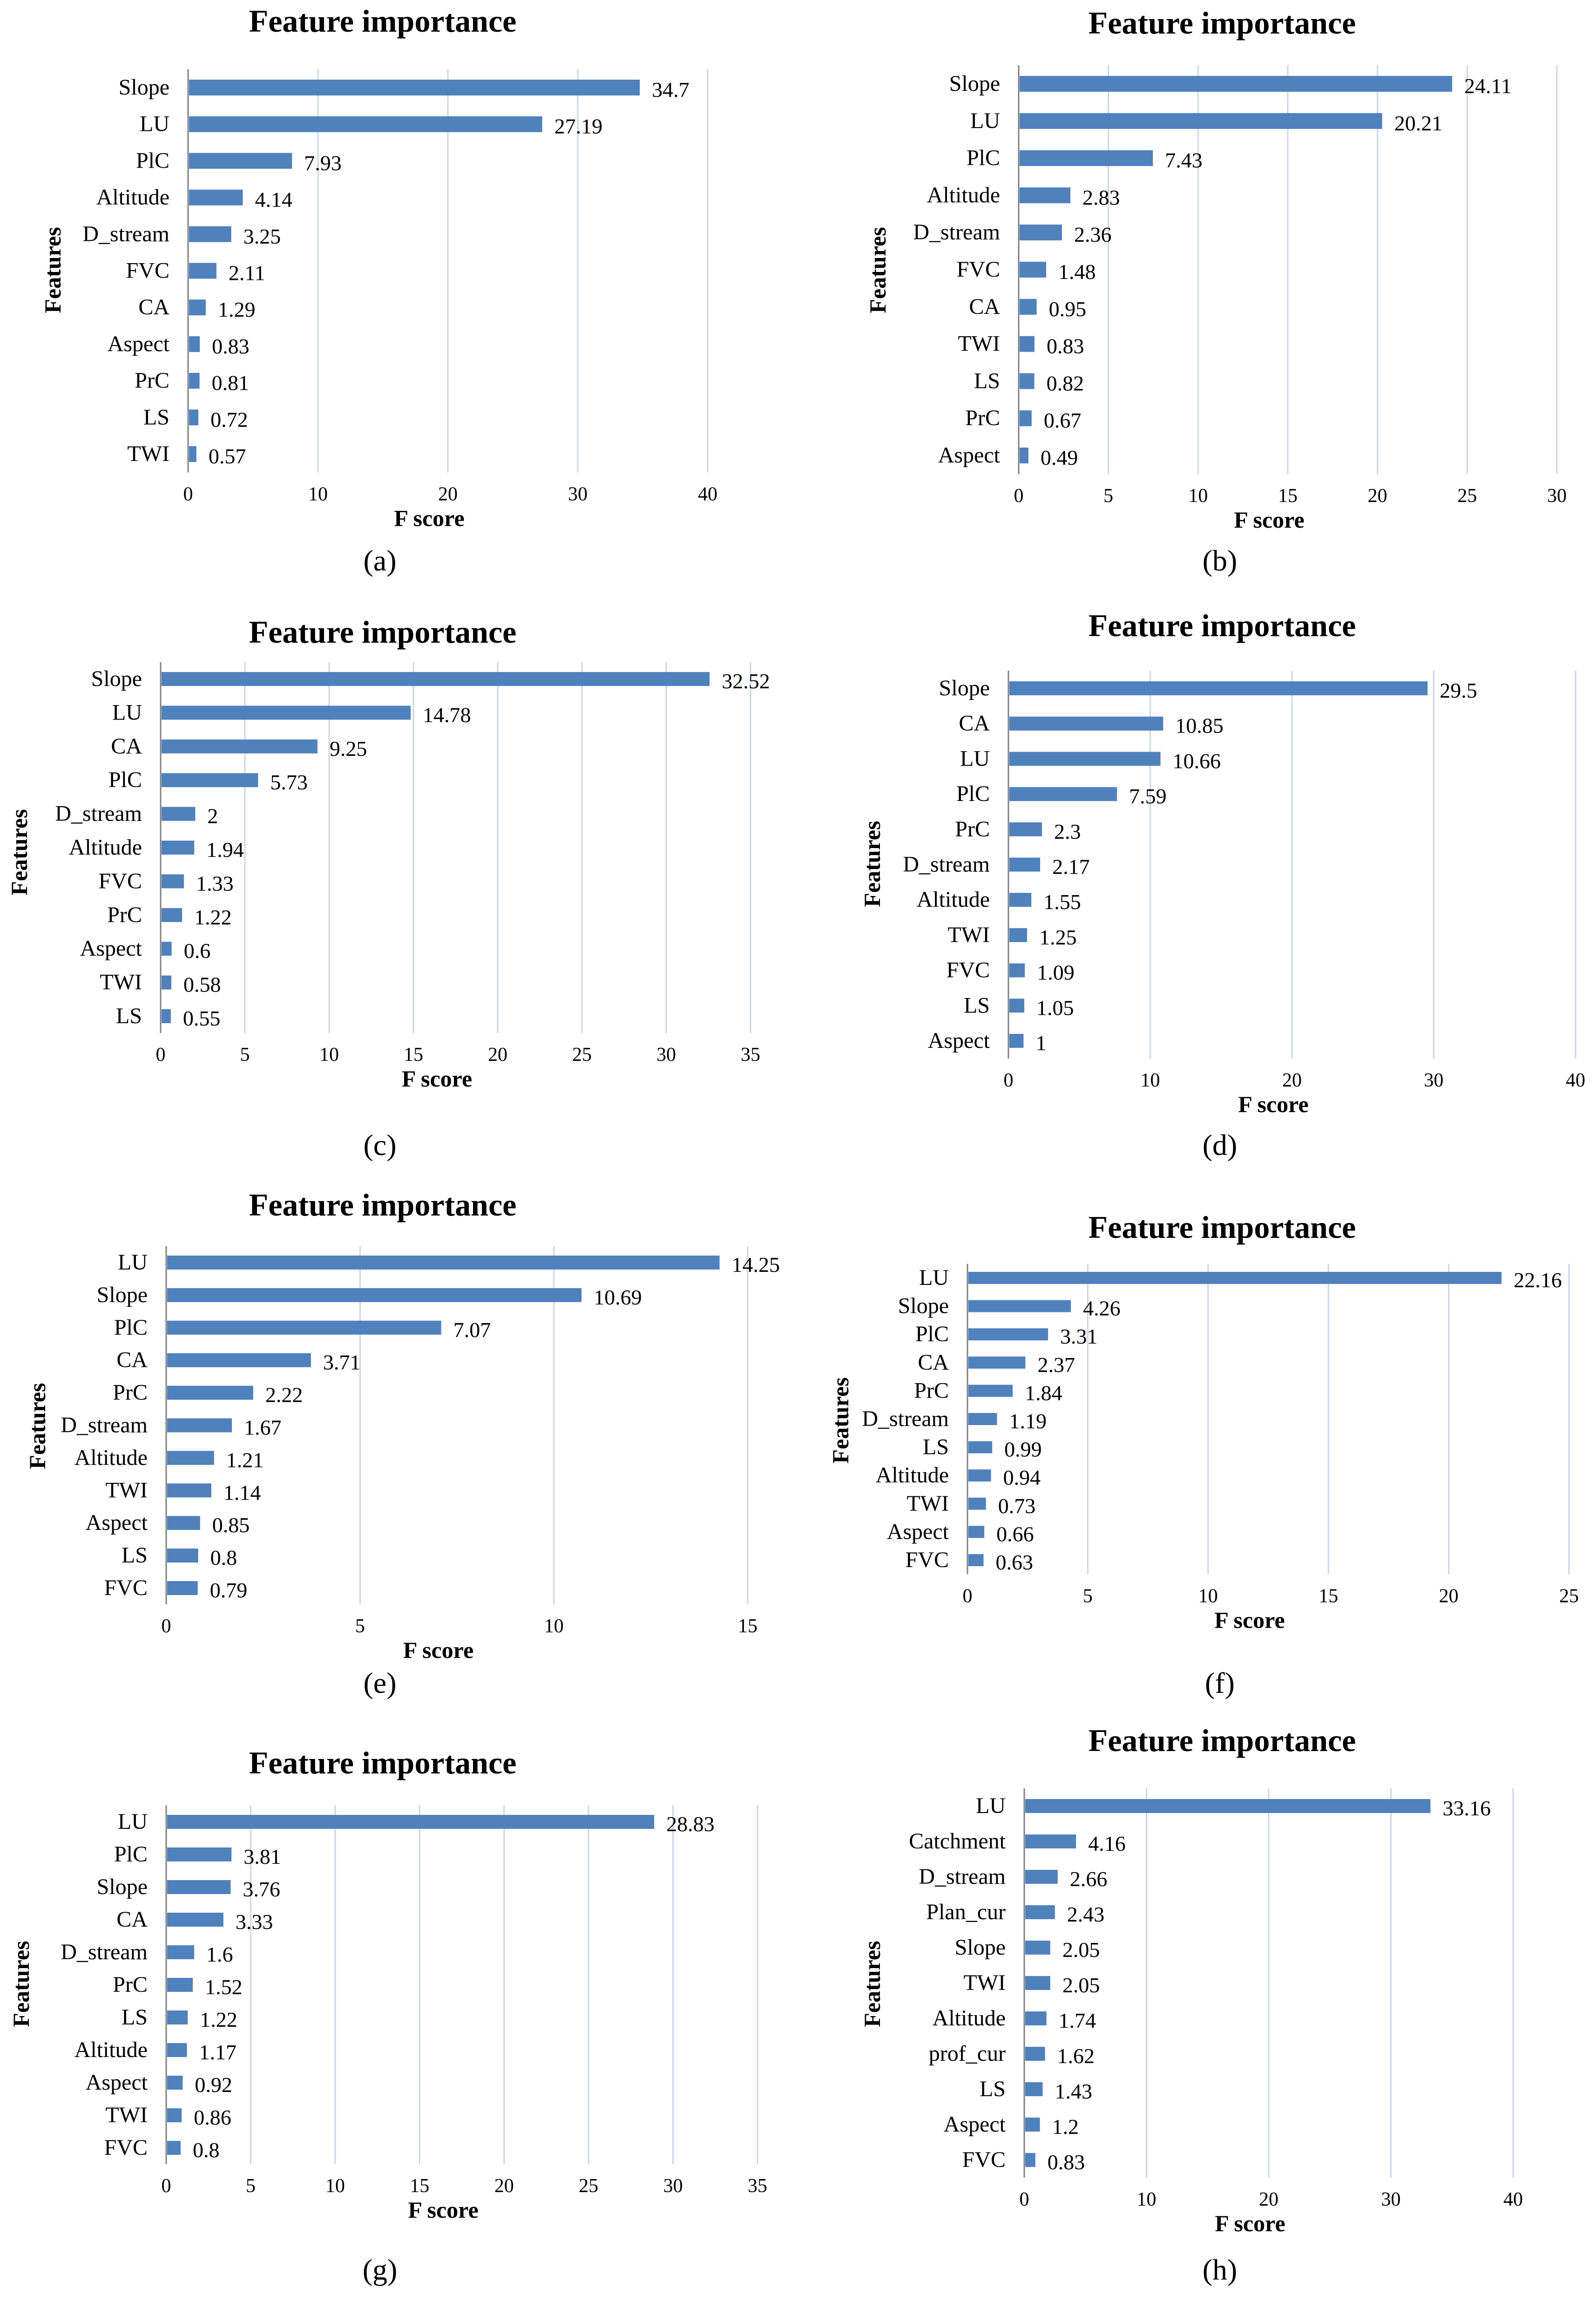 The image size is (1596, 2309). What do you see at coordinates (231, 383) in the screenshot?
I see `data-label: 0.81` at bounding box center [231, 383].